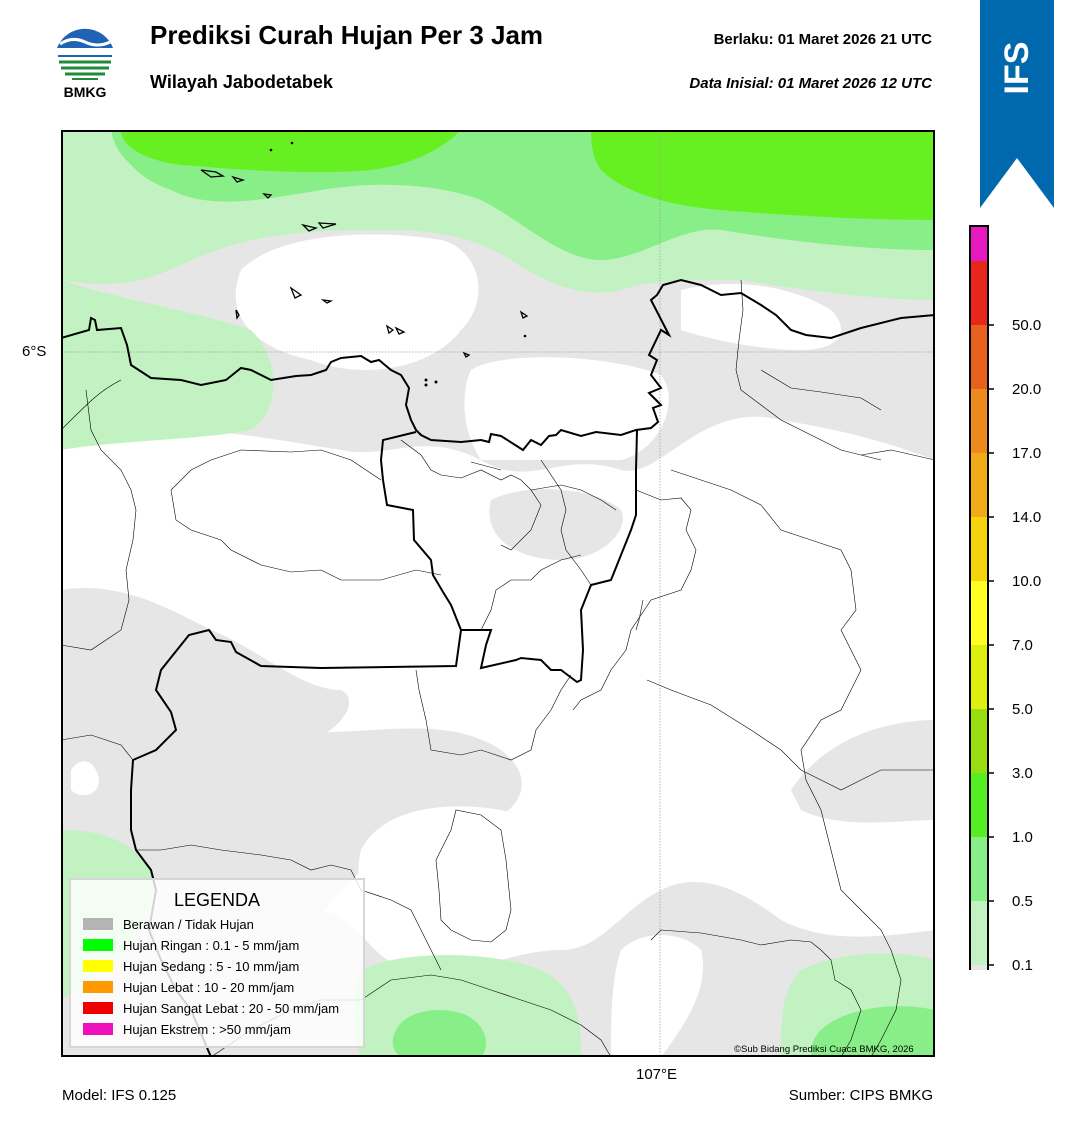 The height and width of the screenshot is (1128, 1072). I want to click on island, so click(364, 263).